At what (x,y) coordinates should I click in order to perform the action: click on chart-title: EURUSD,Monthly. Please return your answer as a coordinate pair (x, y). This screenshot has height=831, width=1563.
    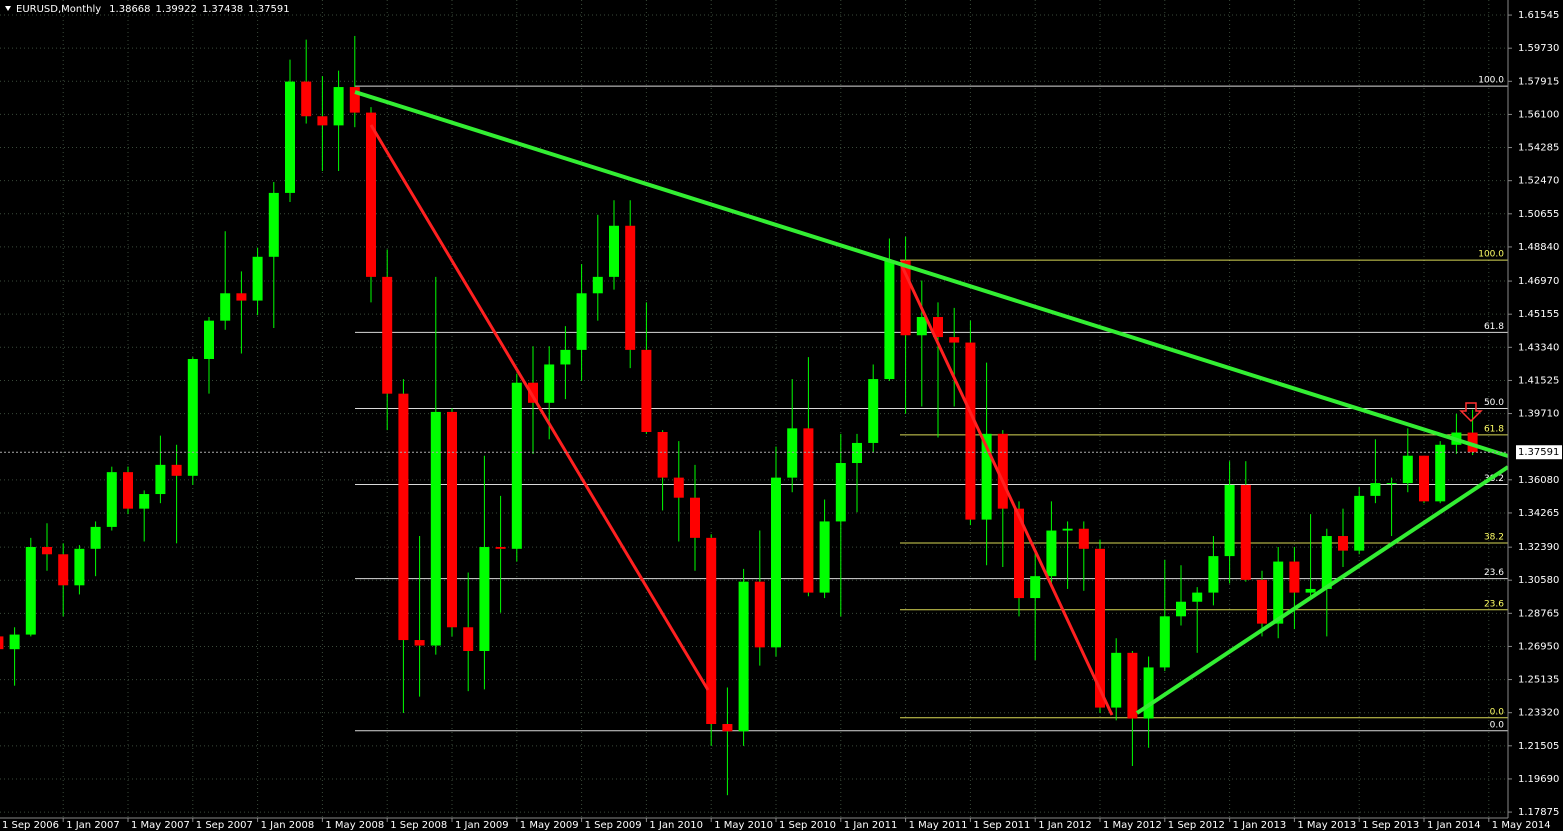
    Looking at the image, I should click on (58, 9).